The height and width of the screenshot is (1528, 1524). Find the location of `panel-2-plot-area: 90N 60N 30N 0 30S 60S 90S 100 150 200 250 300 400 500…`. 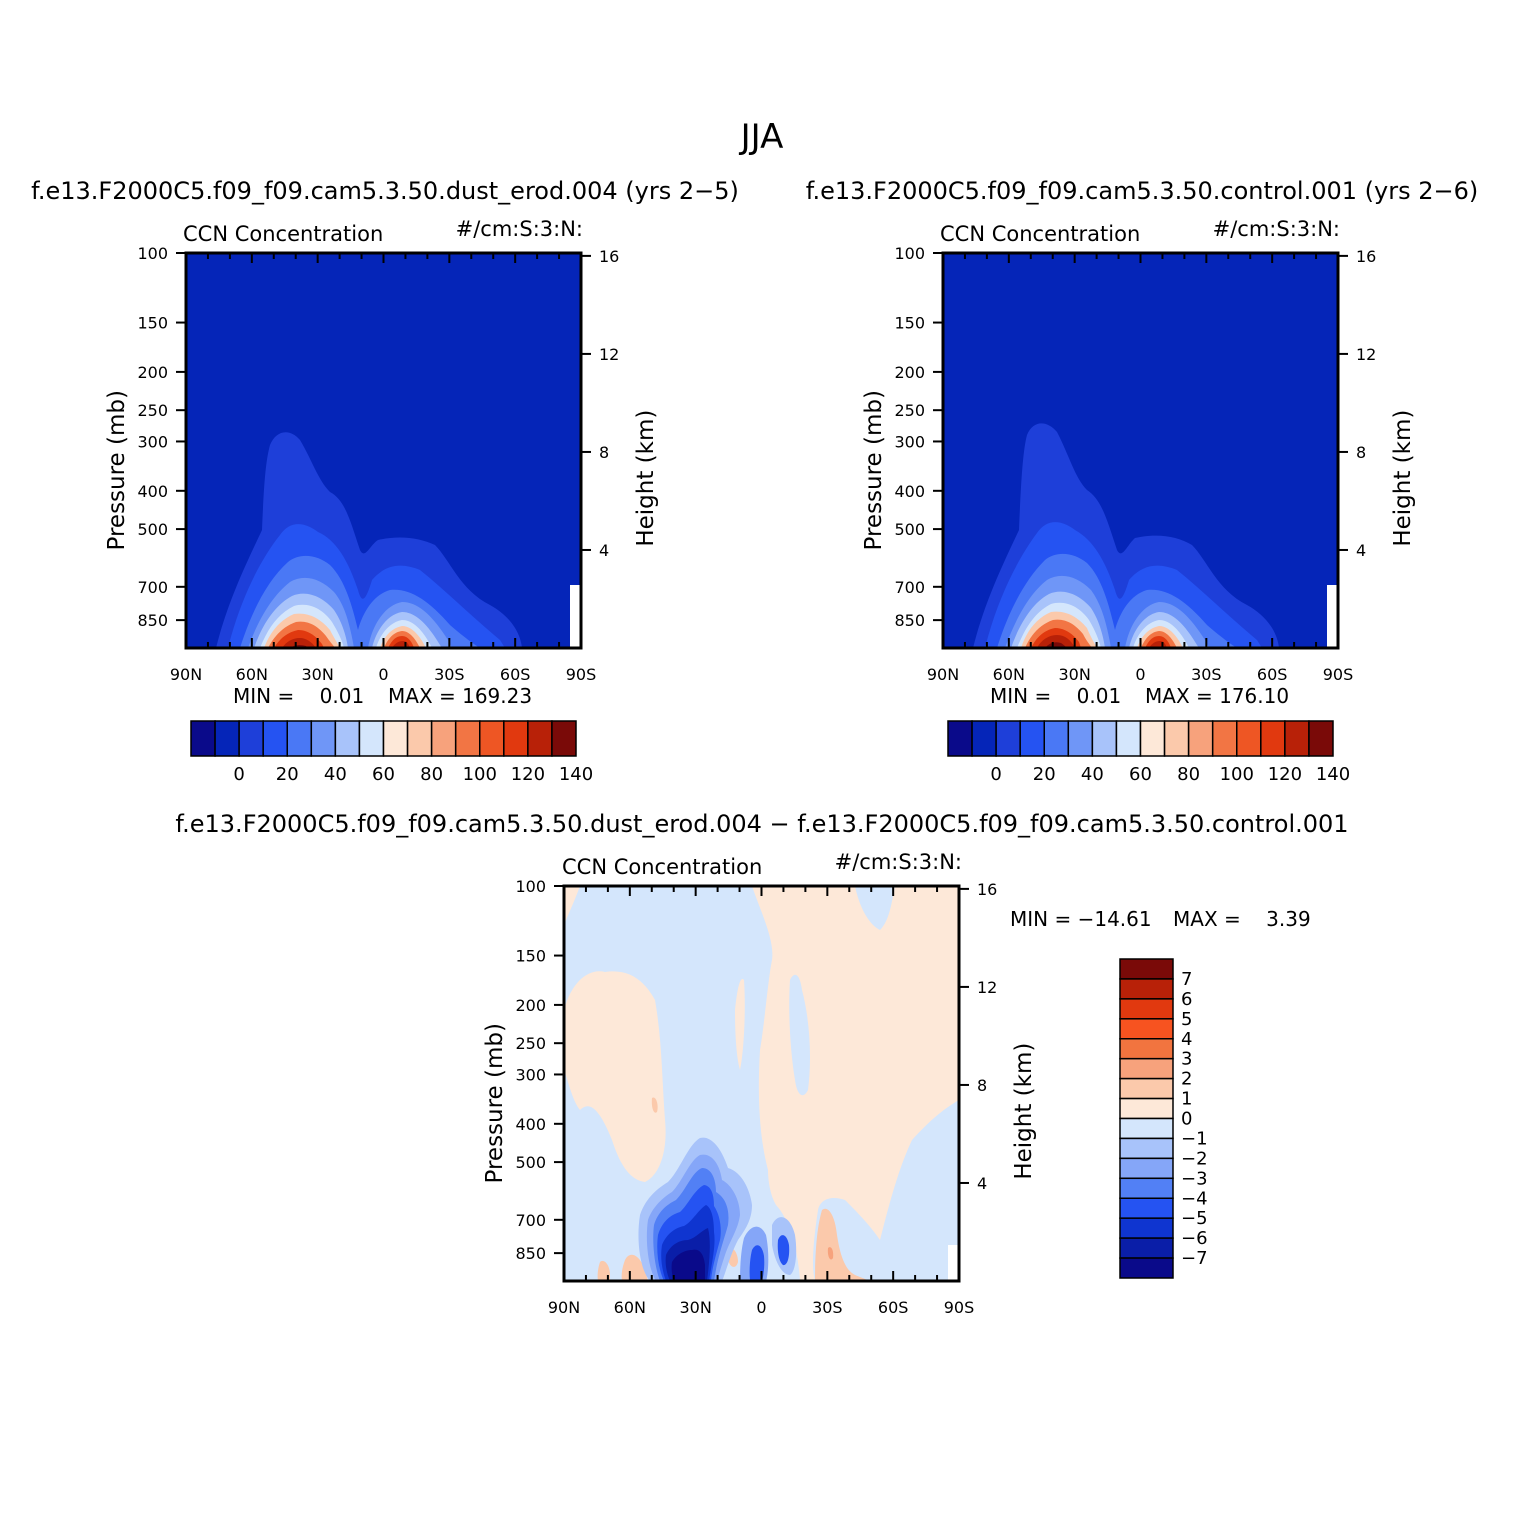

panel-2-plot-area: 90N 60N 30N 0 30S 60S 90S 100 150 200 250 300 400 500… is located at coordinates (1138, 464).